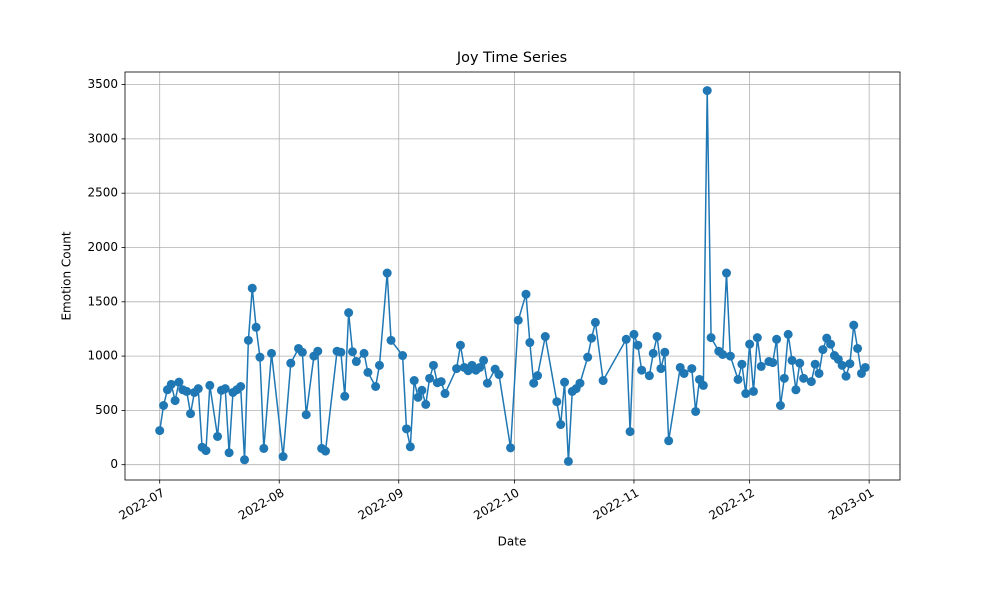 The width and height of the screenshot is (1000, 600). What do you see at coordinates (102, 356) in the screenshot?
I see `y-tick-label: 1000` at bounding box center [102, 356].